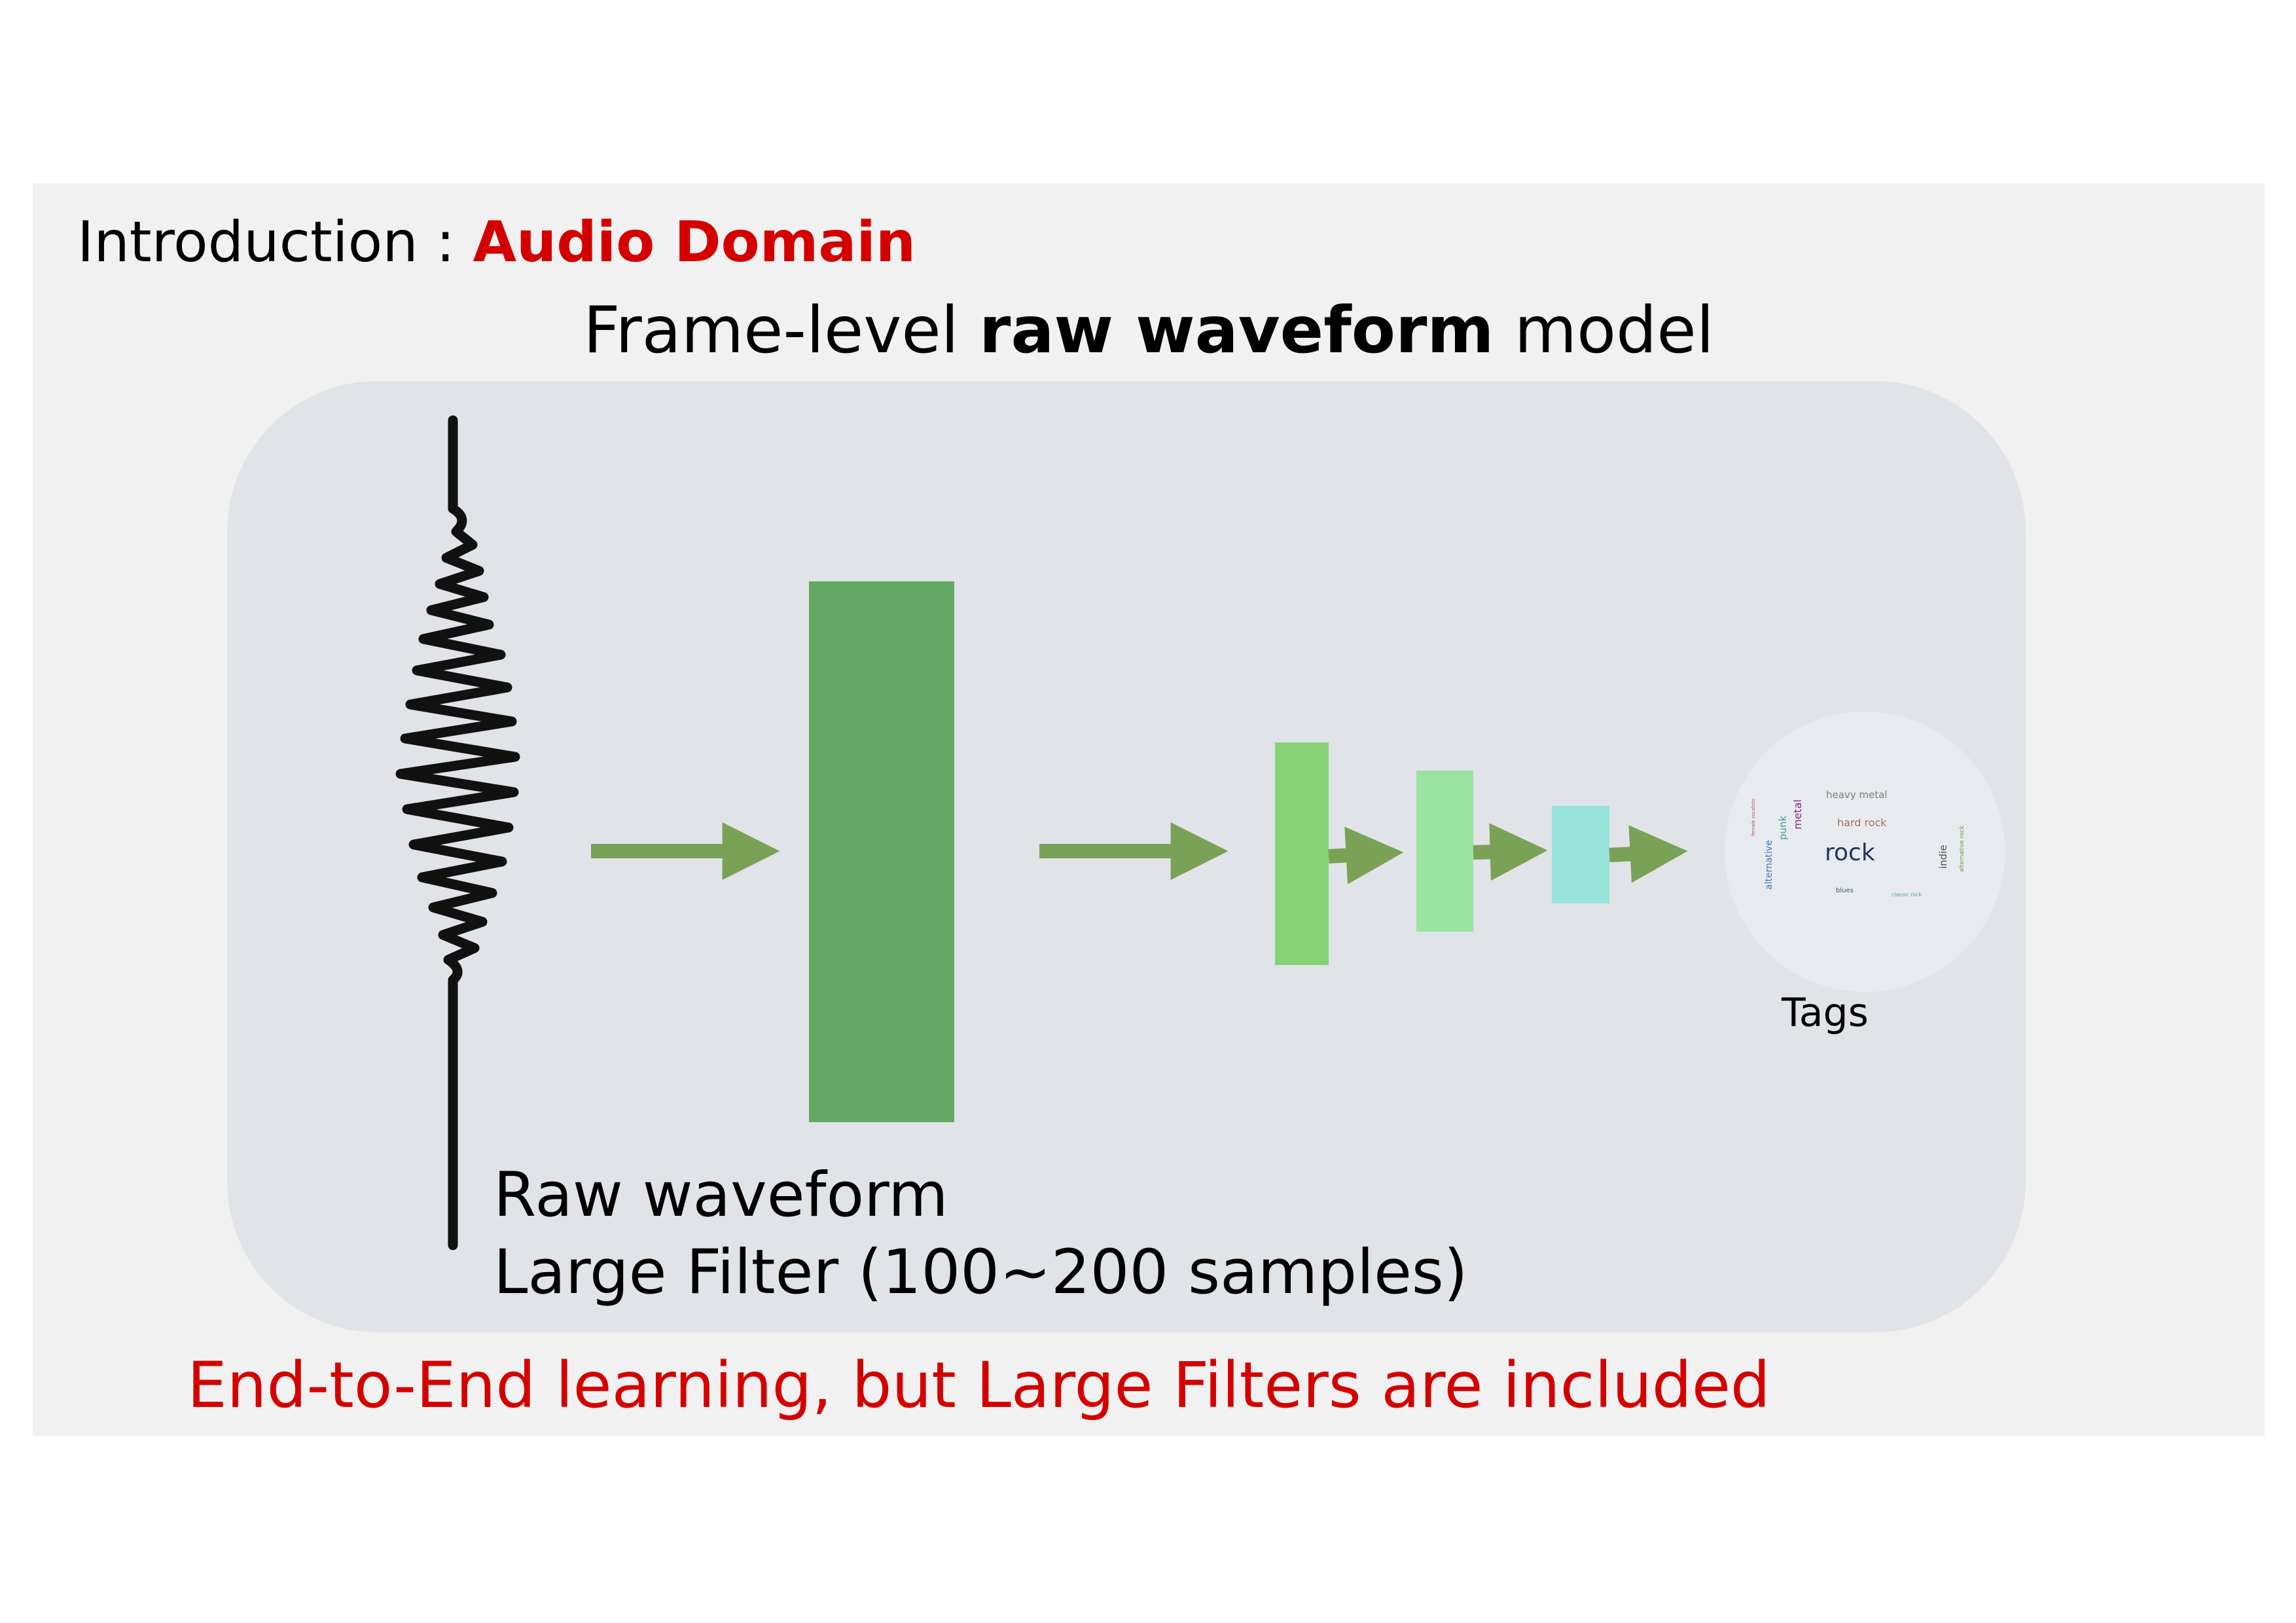 This screenshot has width=2296, height=1623. Describe the element at coordinates (1604, 330) in the screenshot. I see `title-post: model` at that location.